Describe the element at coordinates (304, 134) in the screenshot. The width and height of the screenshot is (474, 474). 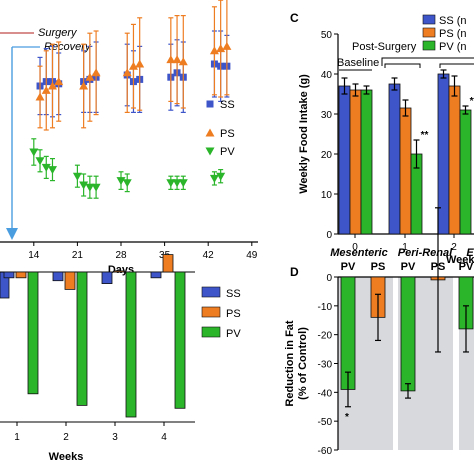
I see `y-axis-title: Weekly Food Intake (g)` at that location.